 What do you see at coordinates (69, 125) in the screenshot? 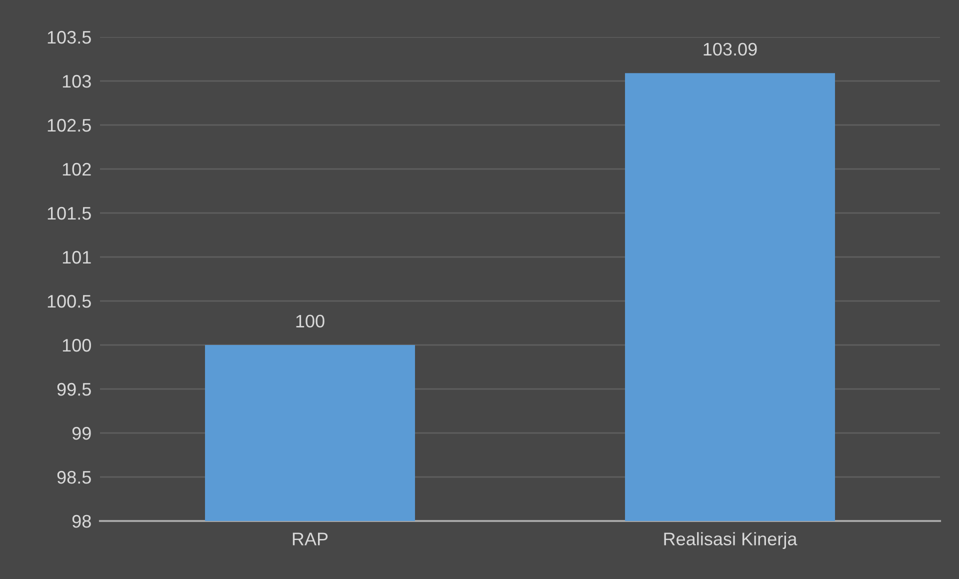
I see `y-tick-label: 102.5` at bounding box center [69, 125].